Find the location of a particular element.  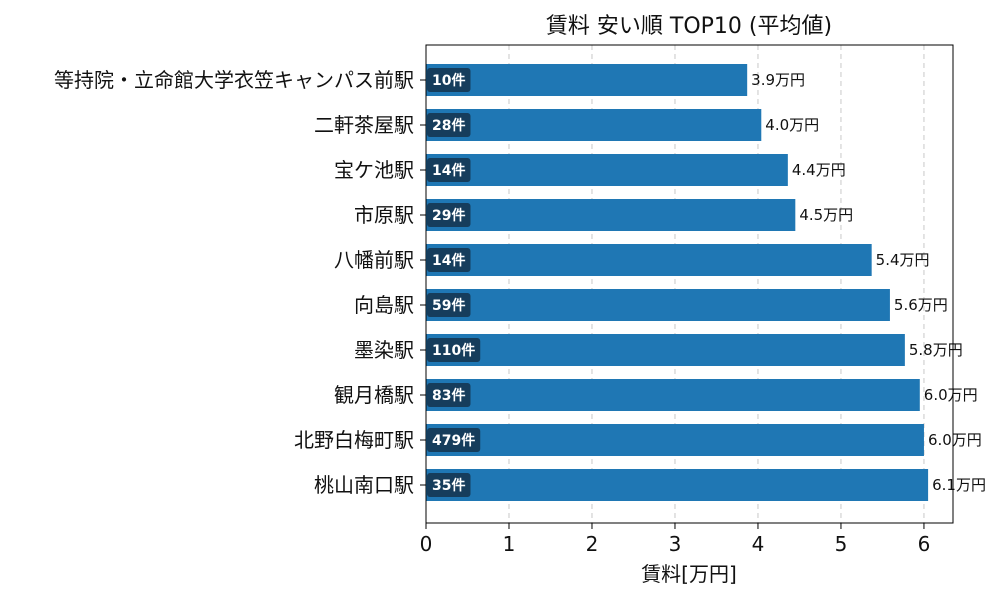

x-tick-label: 4 is located at coordinates (758, 544).